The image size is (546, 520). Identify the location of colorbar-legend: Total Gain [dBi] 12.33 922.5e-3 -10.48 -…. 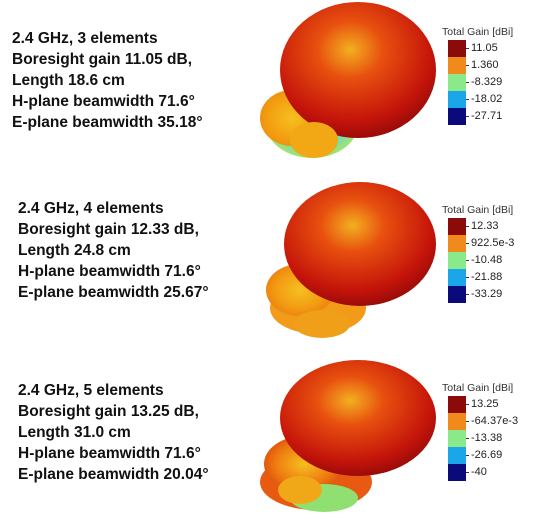
(494, 253).